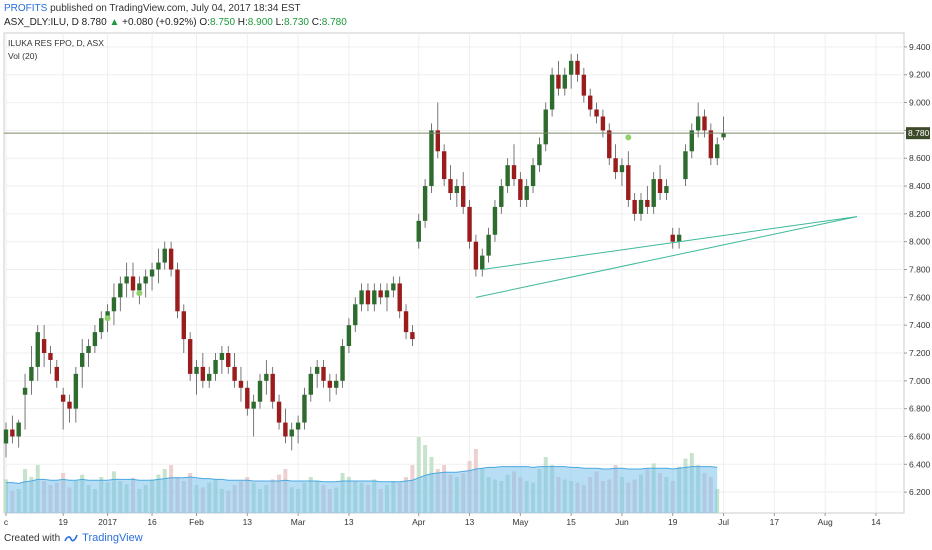 This screenshot has height=550, width=932. What do you see at coordinates (26, 8) in the screenshot?
I see `author-link: PROFITS` at bounding box center [26, 8].